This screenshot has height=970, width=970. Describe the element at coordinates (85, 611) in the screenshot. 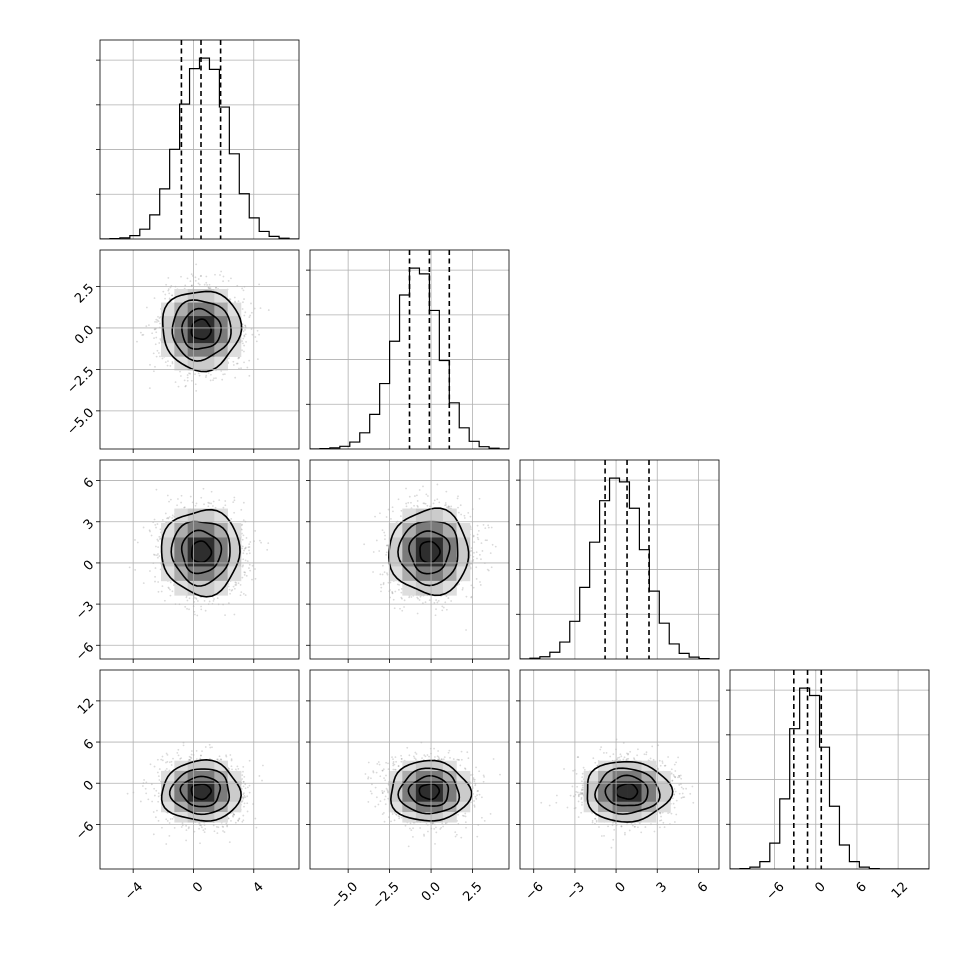

I see `y-tick-label: −3` at that location.